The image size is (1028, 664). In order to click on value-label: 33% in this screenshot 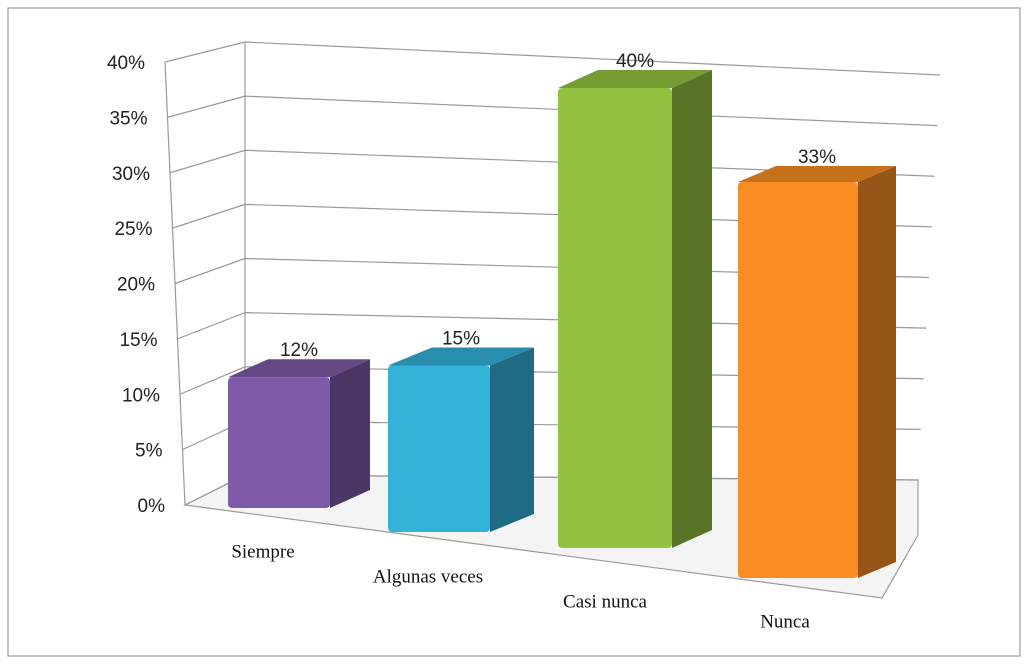, I will do `click(817, 157)`.